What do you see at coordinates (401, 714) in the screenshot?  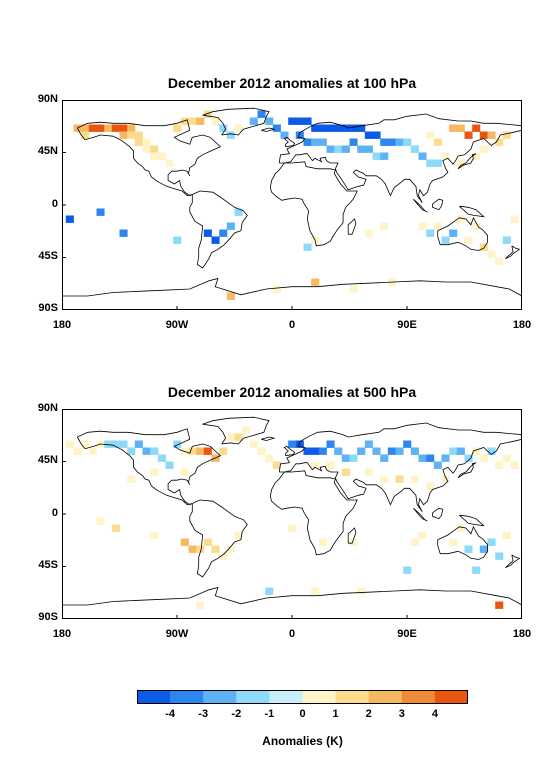 I see `colorbar-tick-label: 3` at bounding box center [401, 714].